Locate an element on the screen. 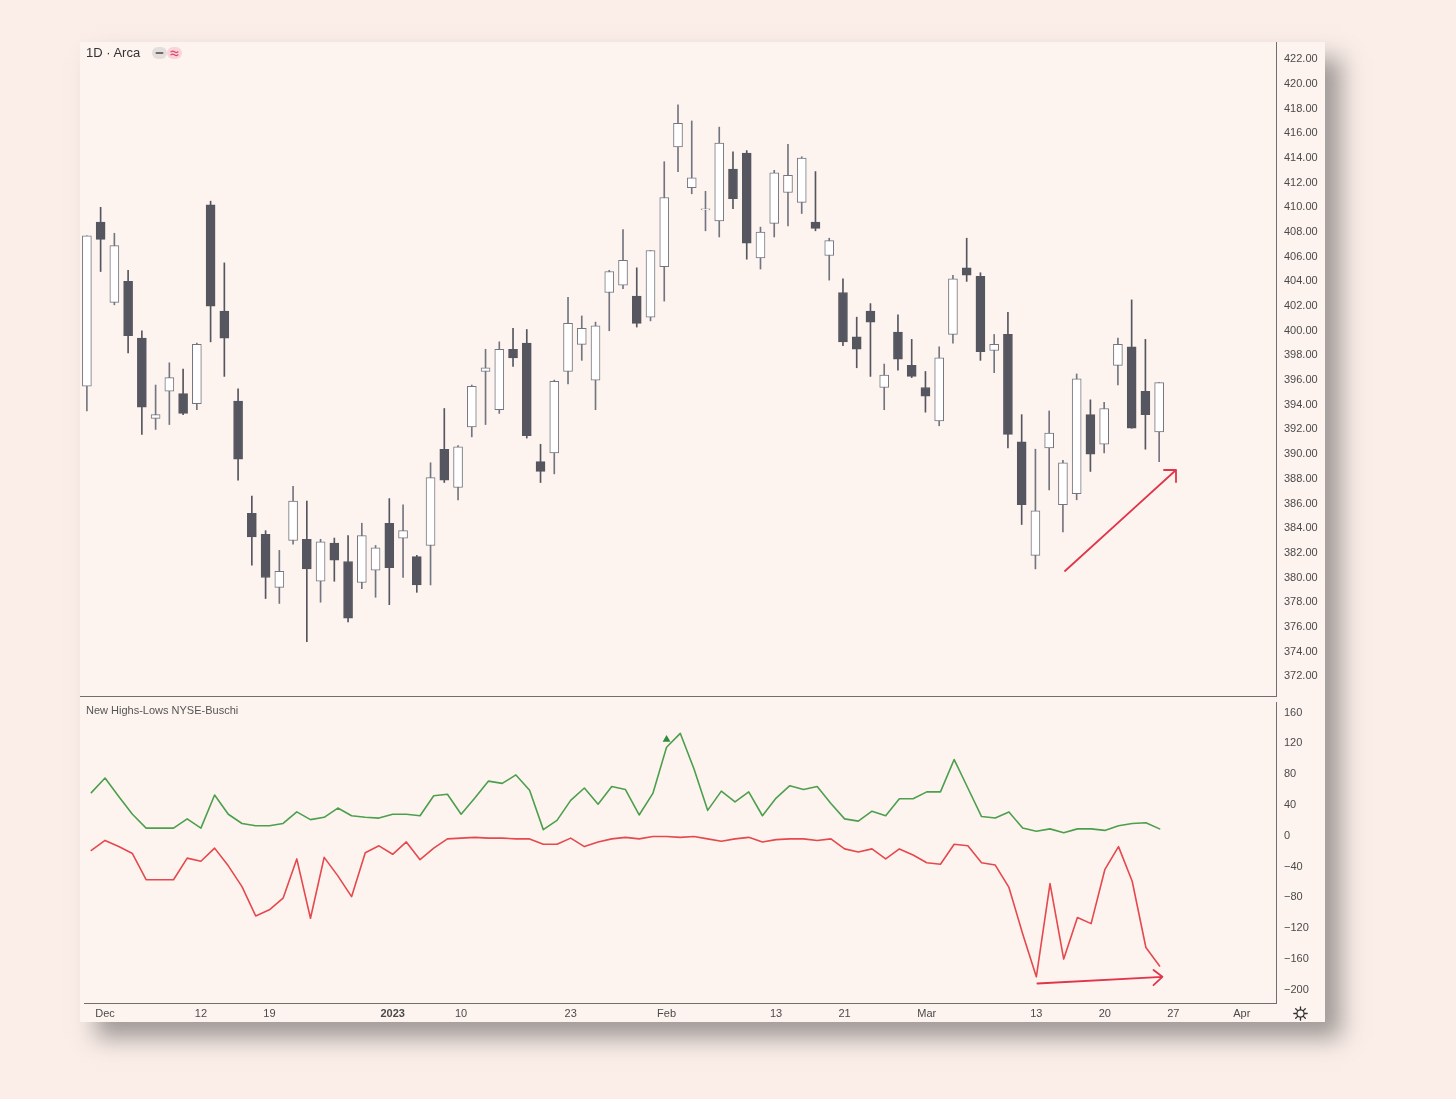  y-tick-label: 120 is located at coordinates (1293, 742).